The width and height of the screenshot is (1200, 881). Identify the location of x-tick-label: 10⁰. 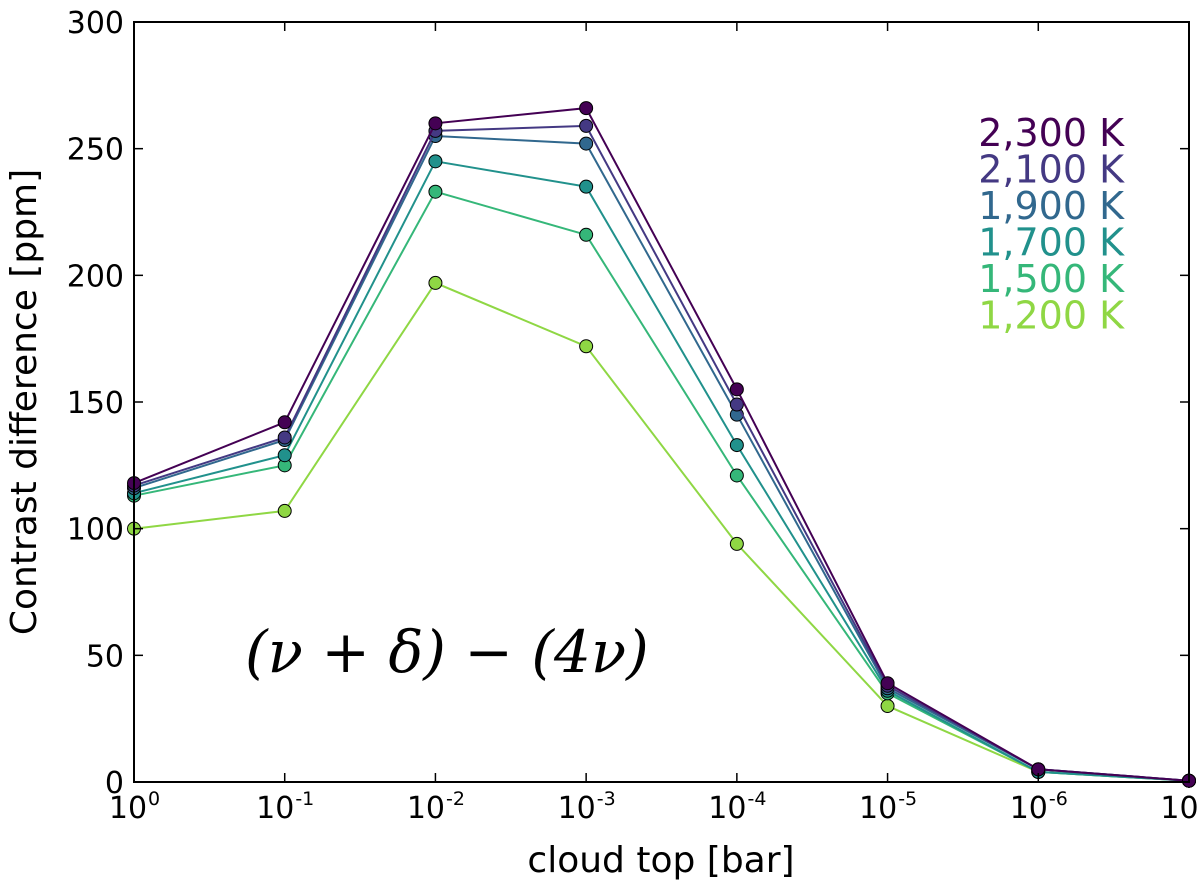
(134, 807).